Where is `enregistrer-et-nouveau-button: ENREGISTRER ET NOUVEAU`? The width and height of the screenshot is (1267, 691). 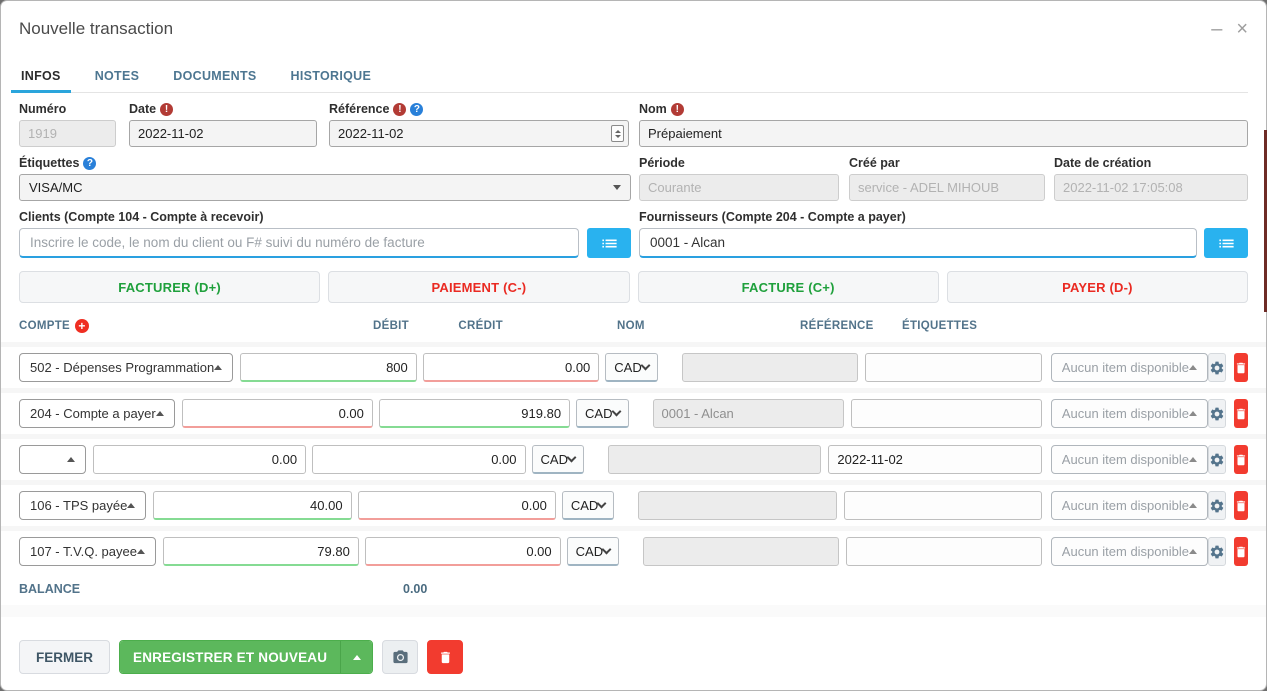
enregistrer-et-nouveau-button: ENREGISTRER ET NOUVEAU is located at coordinates (230, 657).